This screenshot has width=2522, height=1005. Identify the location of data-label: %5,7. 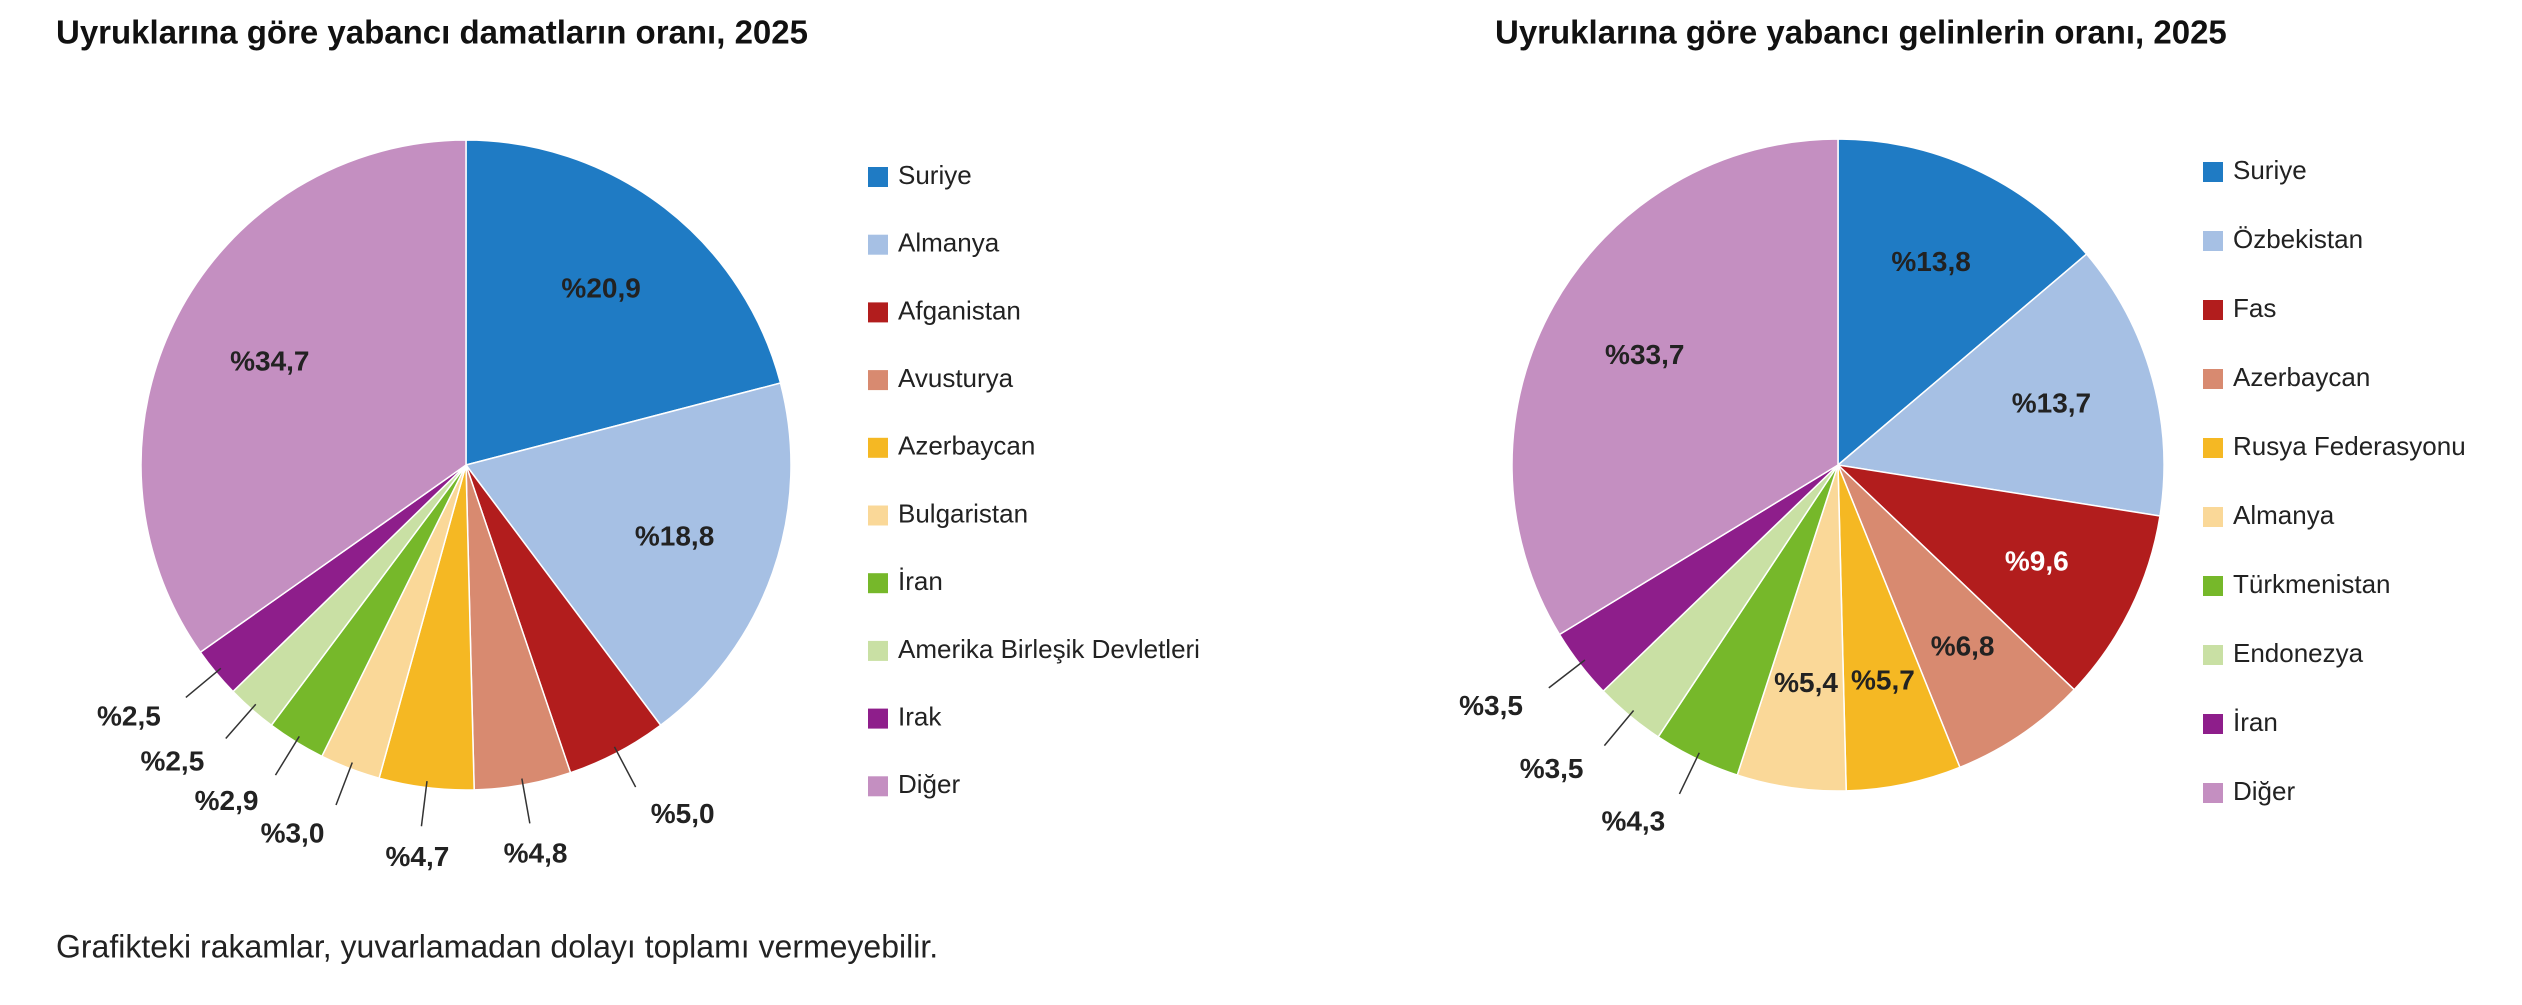
(1883, 679).